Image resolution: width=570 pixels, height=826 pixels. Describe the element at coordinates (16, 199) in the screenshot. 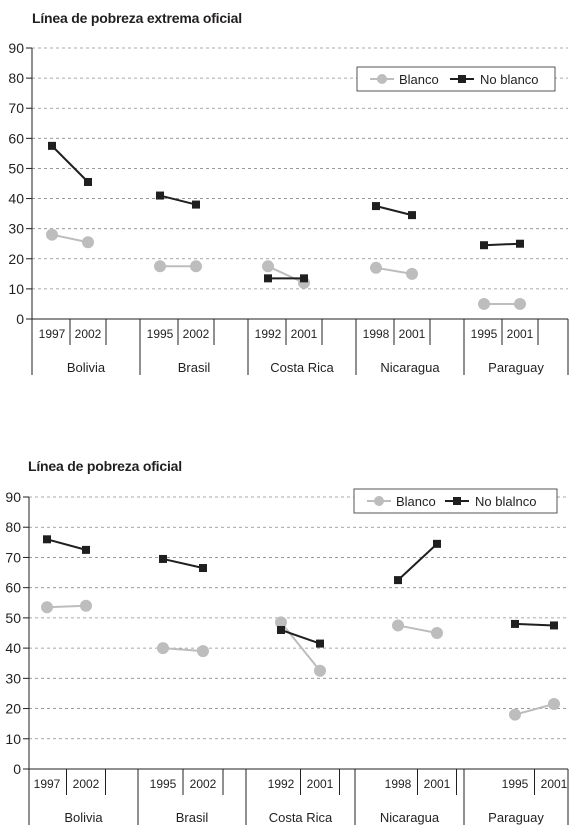

I see `y-tick-label: 40` at that location.